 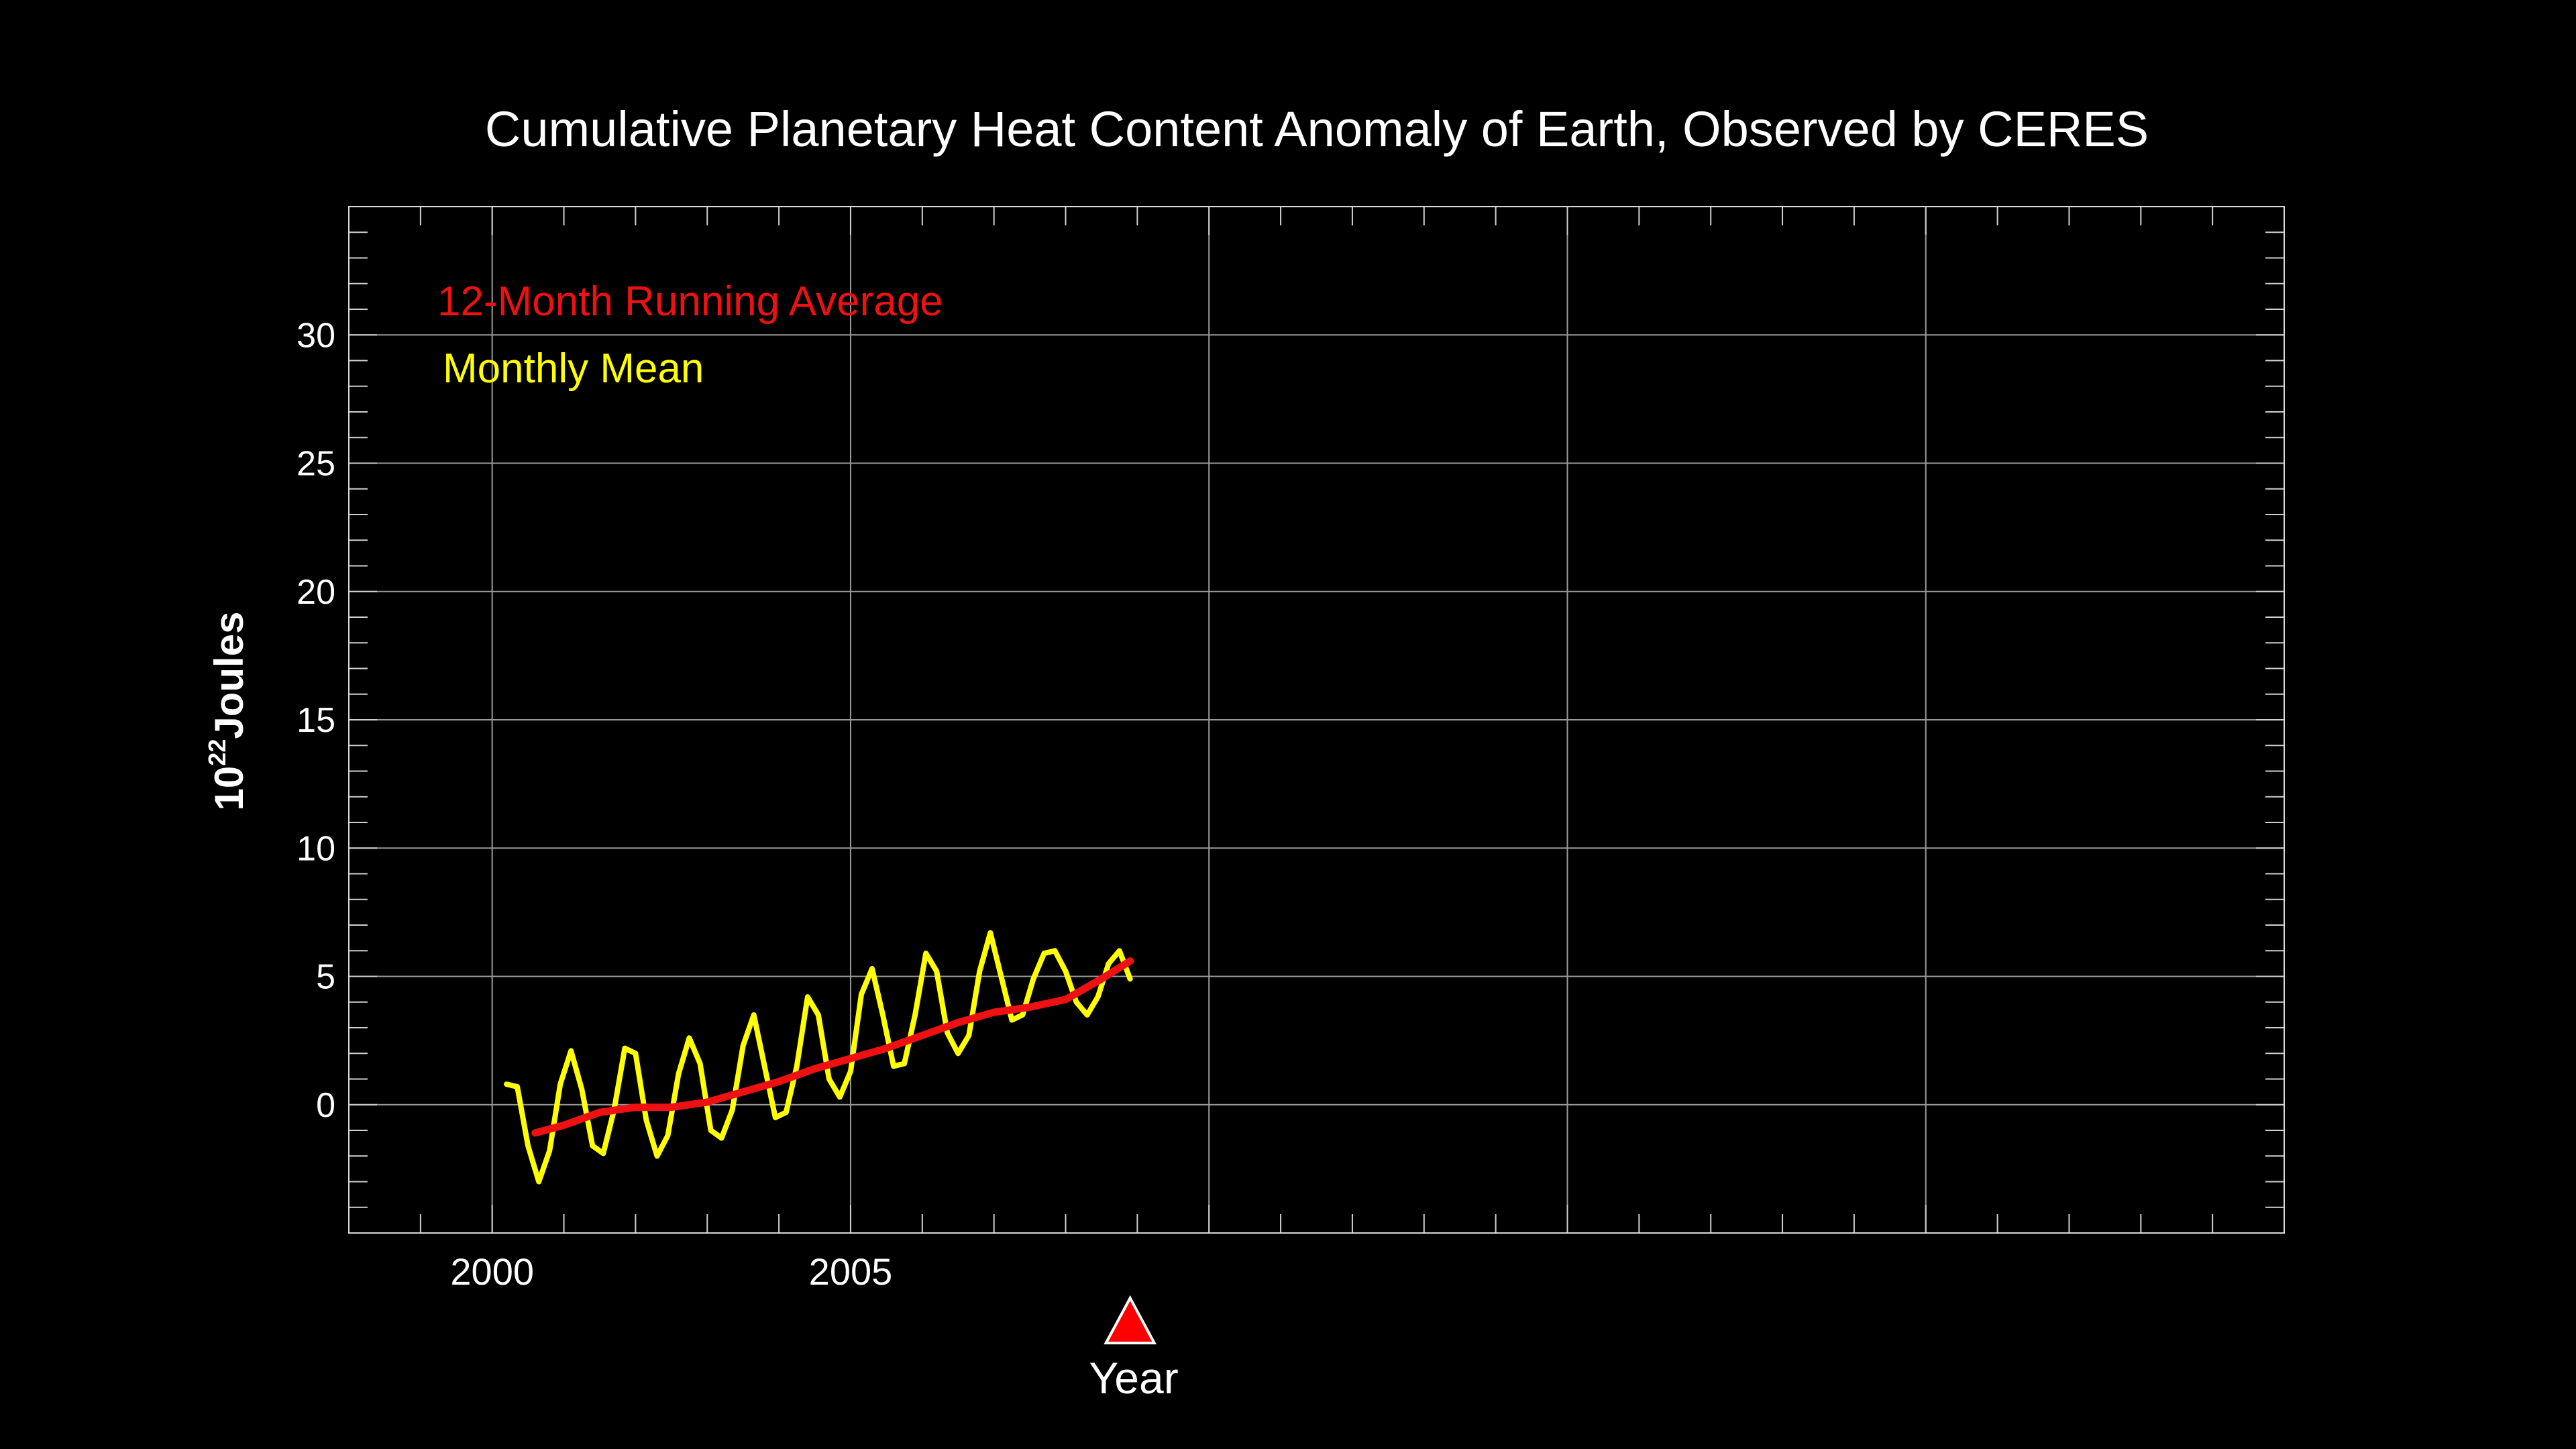 I want to click on y-axis-label-exponent: 22, so click(x=217, y=752).